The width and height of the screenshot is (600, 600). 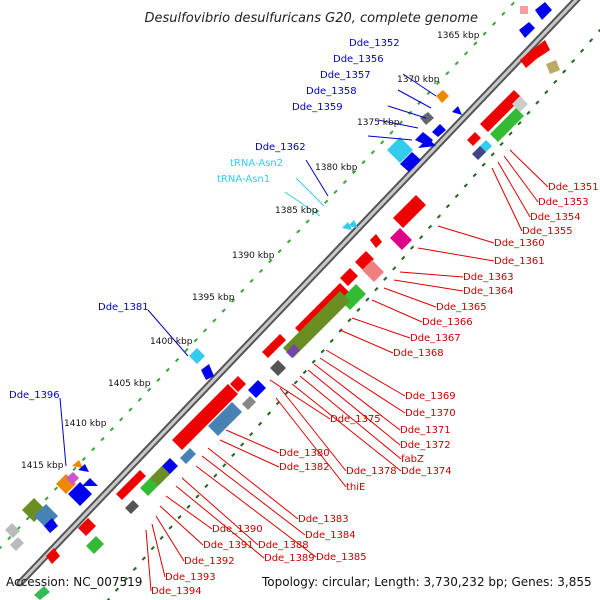 I want to click on gene-label: tRNA-Asn2, so click(x=256, y=163).